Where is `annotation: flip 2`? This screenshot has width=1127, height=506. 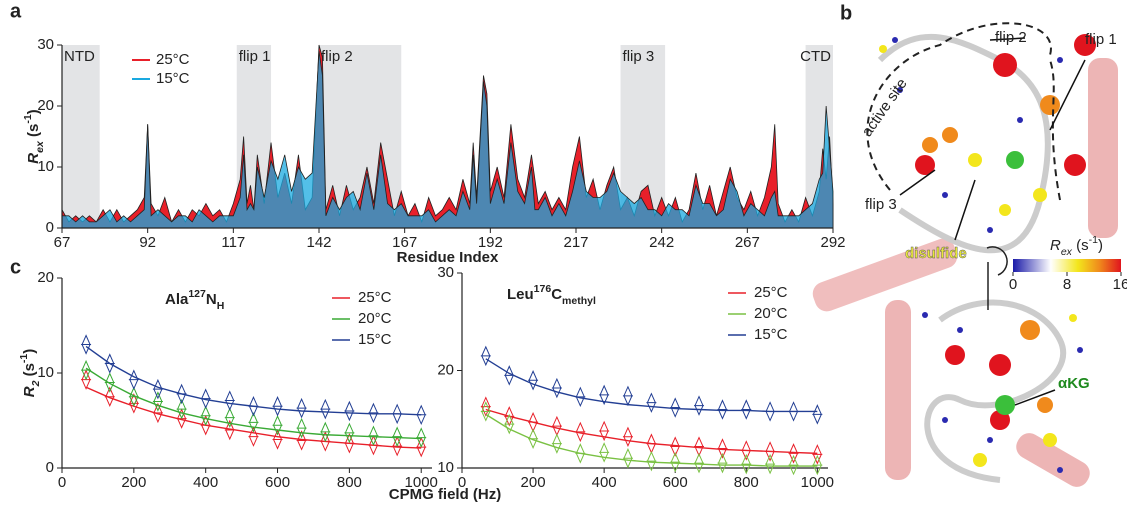 annotation: flip 2 is located at coordinates (1011, 37).